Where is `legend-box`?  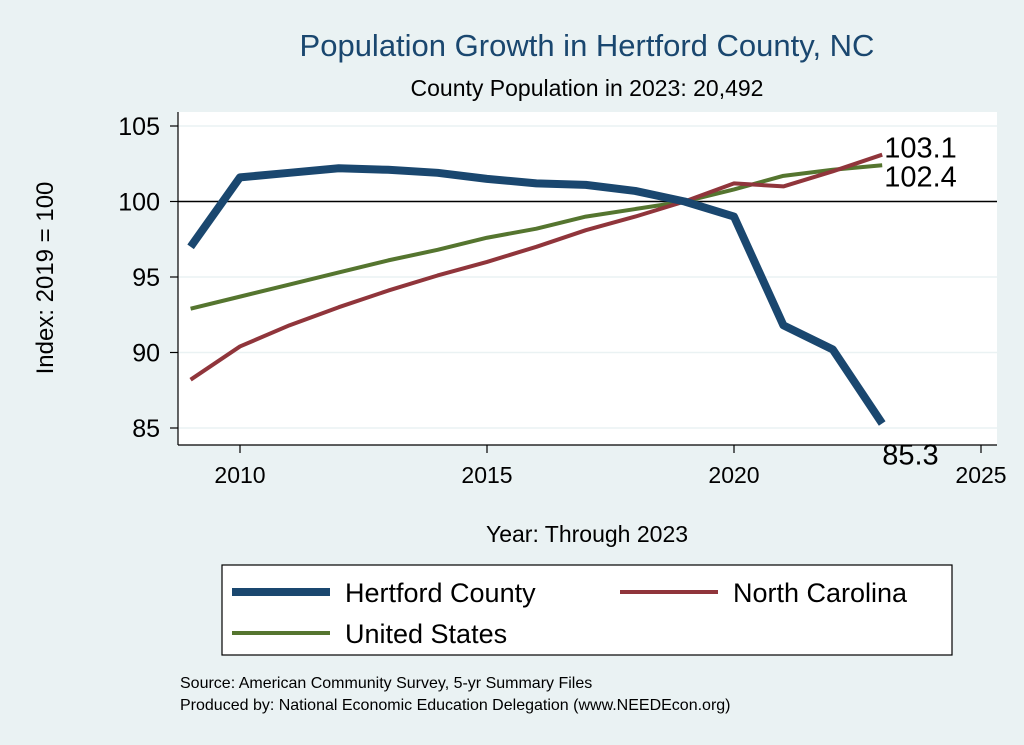
legend-box is located at coordinates (587, 610).